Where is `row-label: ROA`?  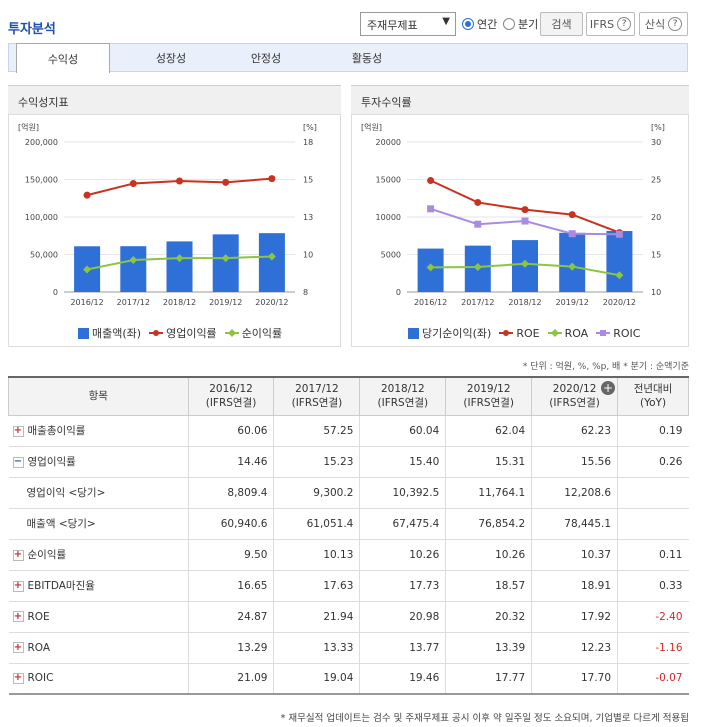 row-label: ROA is located at coordinates (39, 647).